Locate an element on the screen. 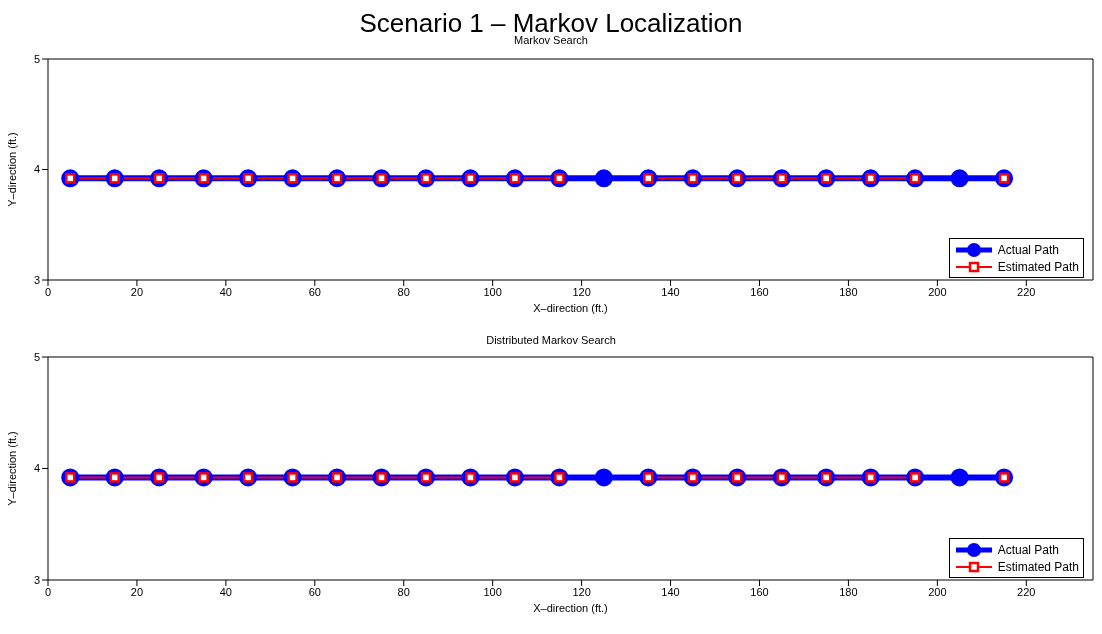 This screenshot has width=1102, height=634. chart-title: Distributed Markov Search is located at coordinates (551, 340).